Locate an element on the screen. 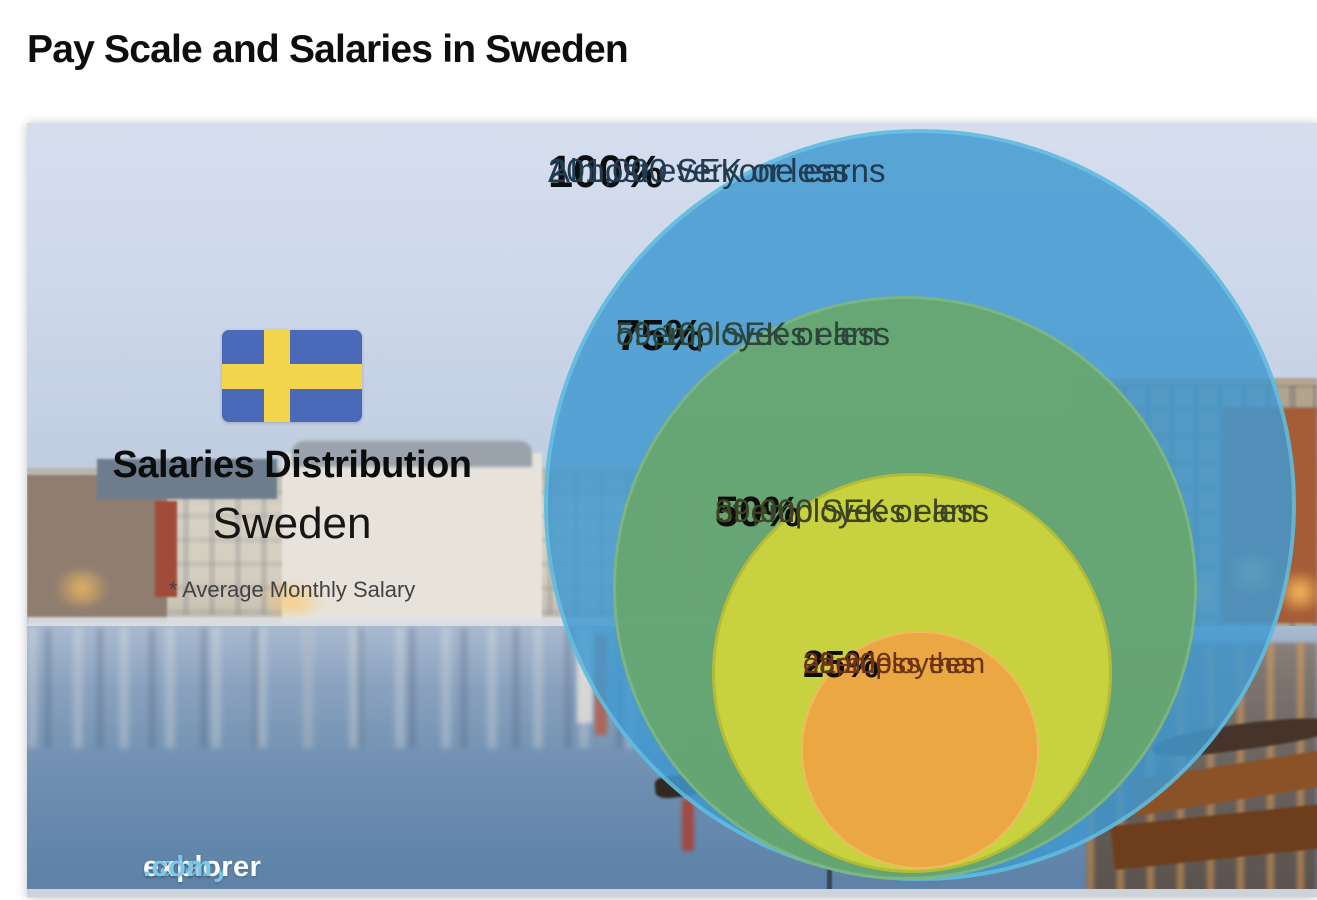 The height and width of the screenshot is (900, 1317). circle-50-line-2: 39,000 SEK or less is located at coordinates (852, 511).